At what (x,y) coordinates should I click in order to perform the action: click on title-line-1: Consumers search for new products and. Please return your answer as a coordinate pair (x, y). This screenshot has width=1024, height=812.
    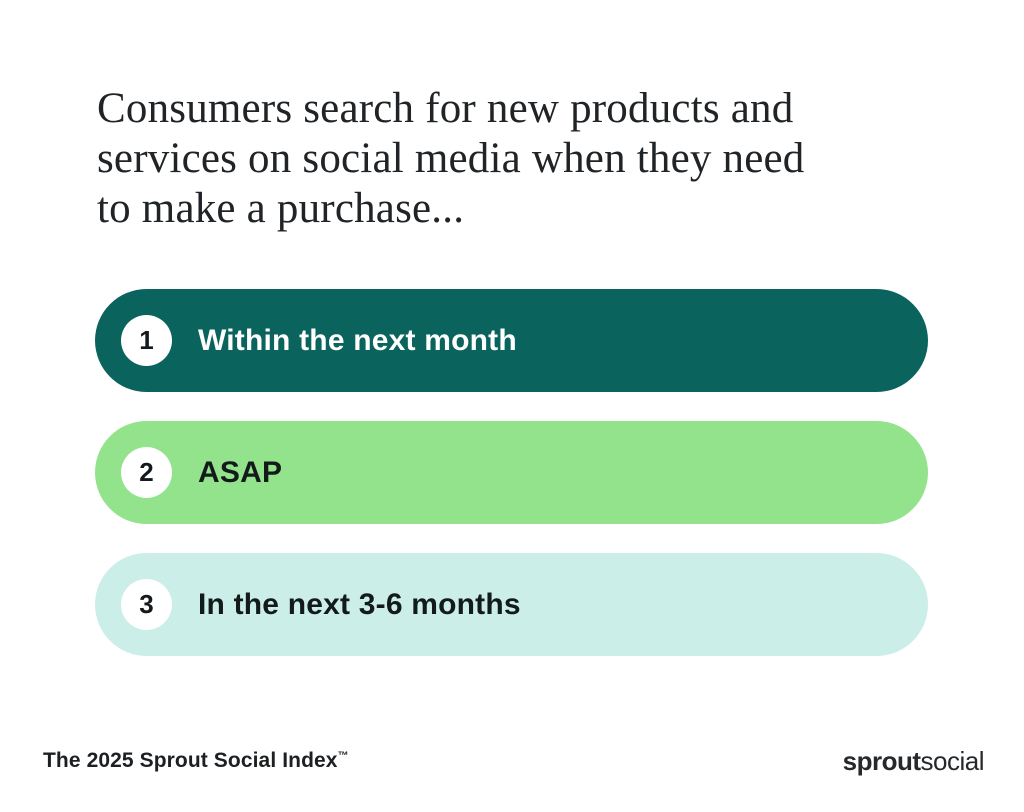
    Looking at the image, I should click on (445, 108).